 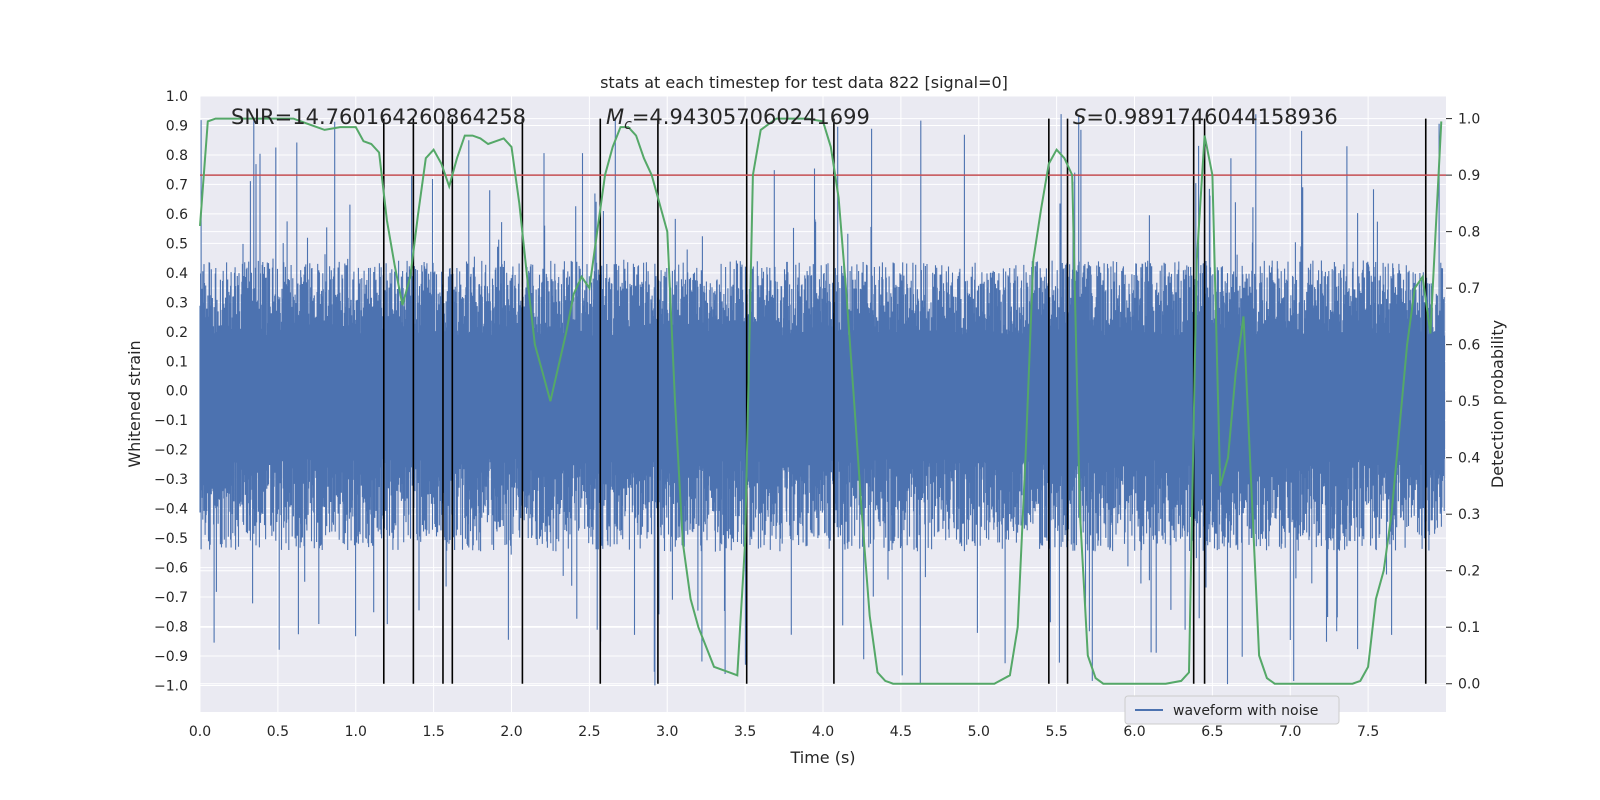 What do you see at coordinates (1469, 685) in the screenshot?
I see `right-tick-label: 0.0` at bounding box center [1469, 685].